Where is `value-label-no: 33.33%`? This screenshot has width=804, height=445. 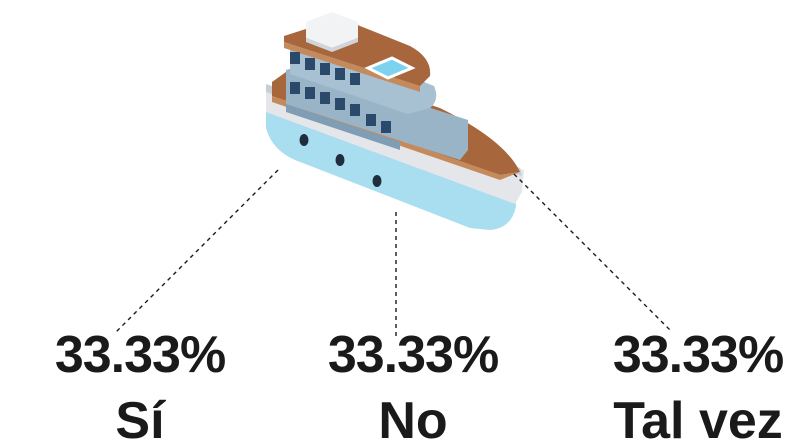 value-label-no: 33.33% is located at coordinates (413, 355).